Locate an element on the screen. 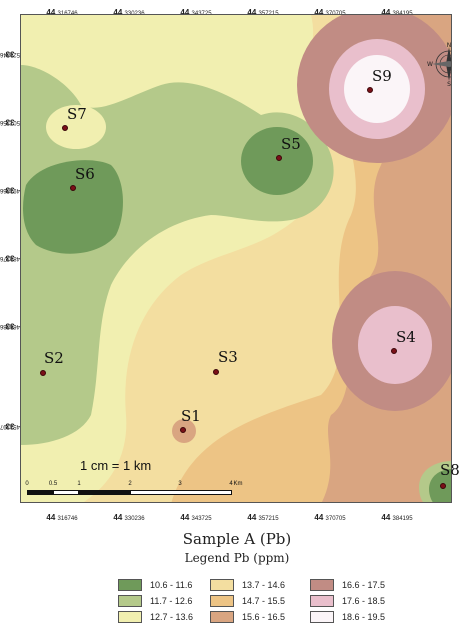 The image size is (474, 629). tick-value: 330236 is located at coordinates (134, 519).